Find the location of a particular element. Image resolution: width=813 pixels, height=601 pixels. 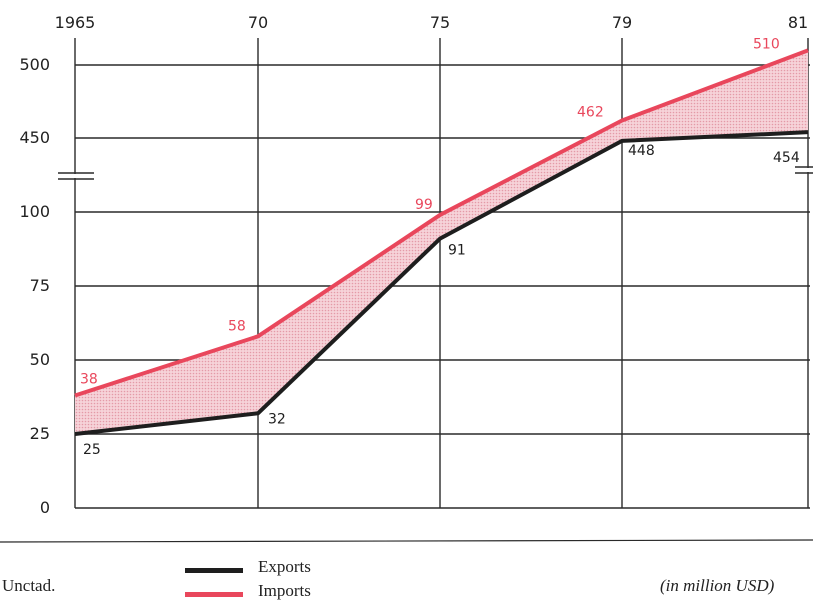

data-label-imports: 58 is located at coordinates (237, 326).